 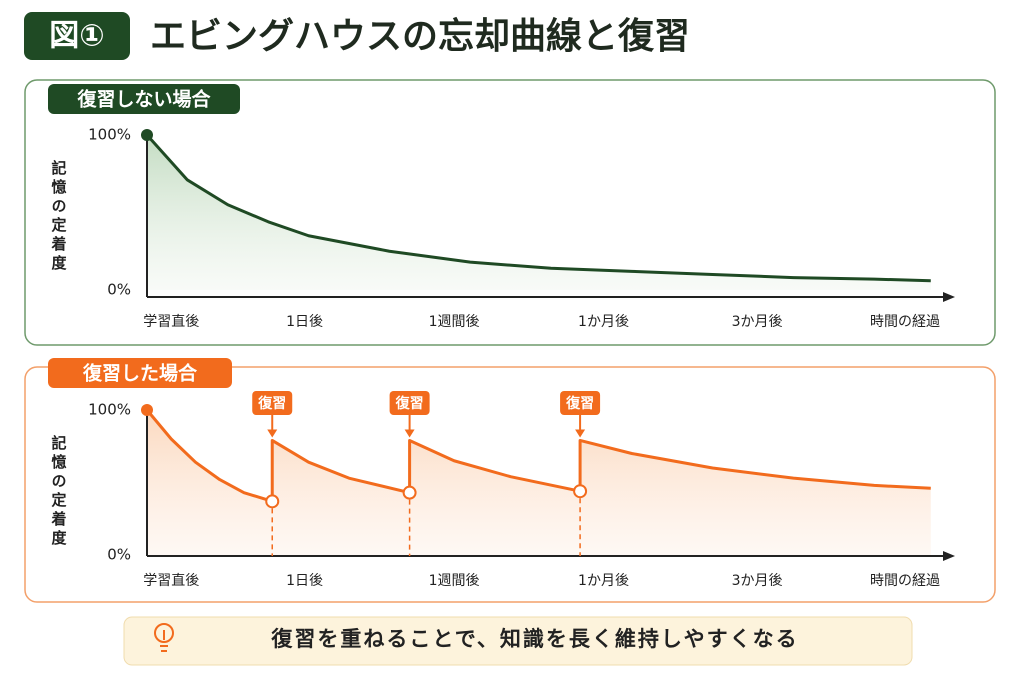 I want to click on chart-title: 復習しない場合, so click(x=143, y=99).